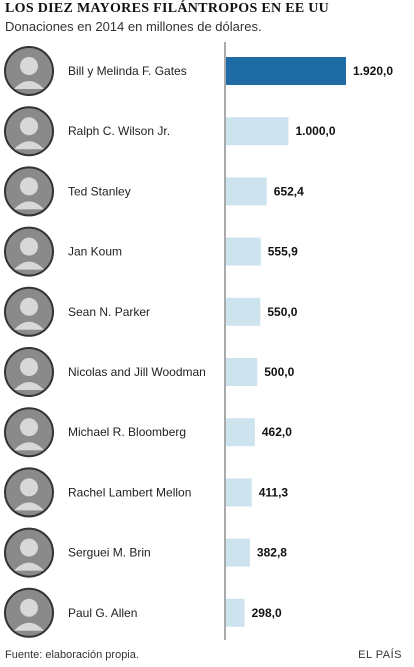  I want to click on category-label: Sean N. Parker, so click(109, 312).